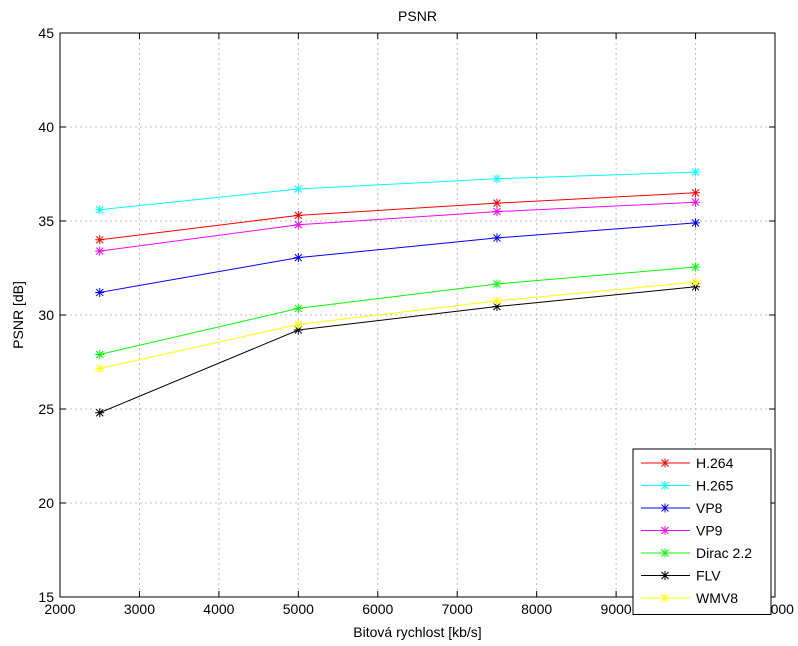 This screenshot has height=646, width=798. I want to click on legend: H.264 H.265 VP8 VP9 Dirac 2.2 FLV WMV8, so click(702, 531).